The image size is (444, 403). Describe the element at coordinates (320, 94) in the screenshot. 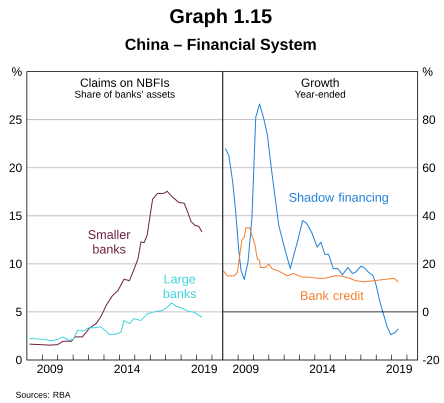

I see `text: Year-ended` at that location.